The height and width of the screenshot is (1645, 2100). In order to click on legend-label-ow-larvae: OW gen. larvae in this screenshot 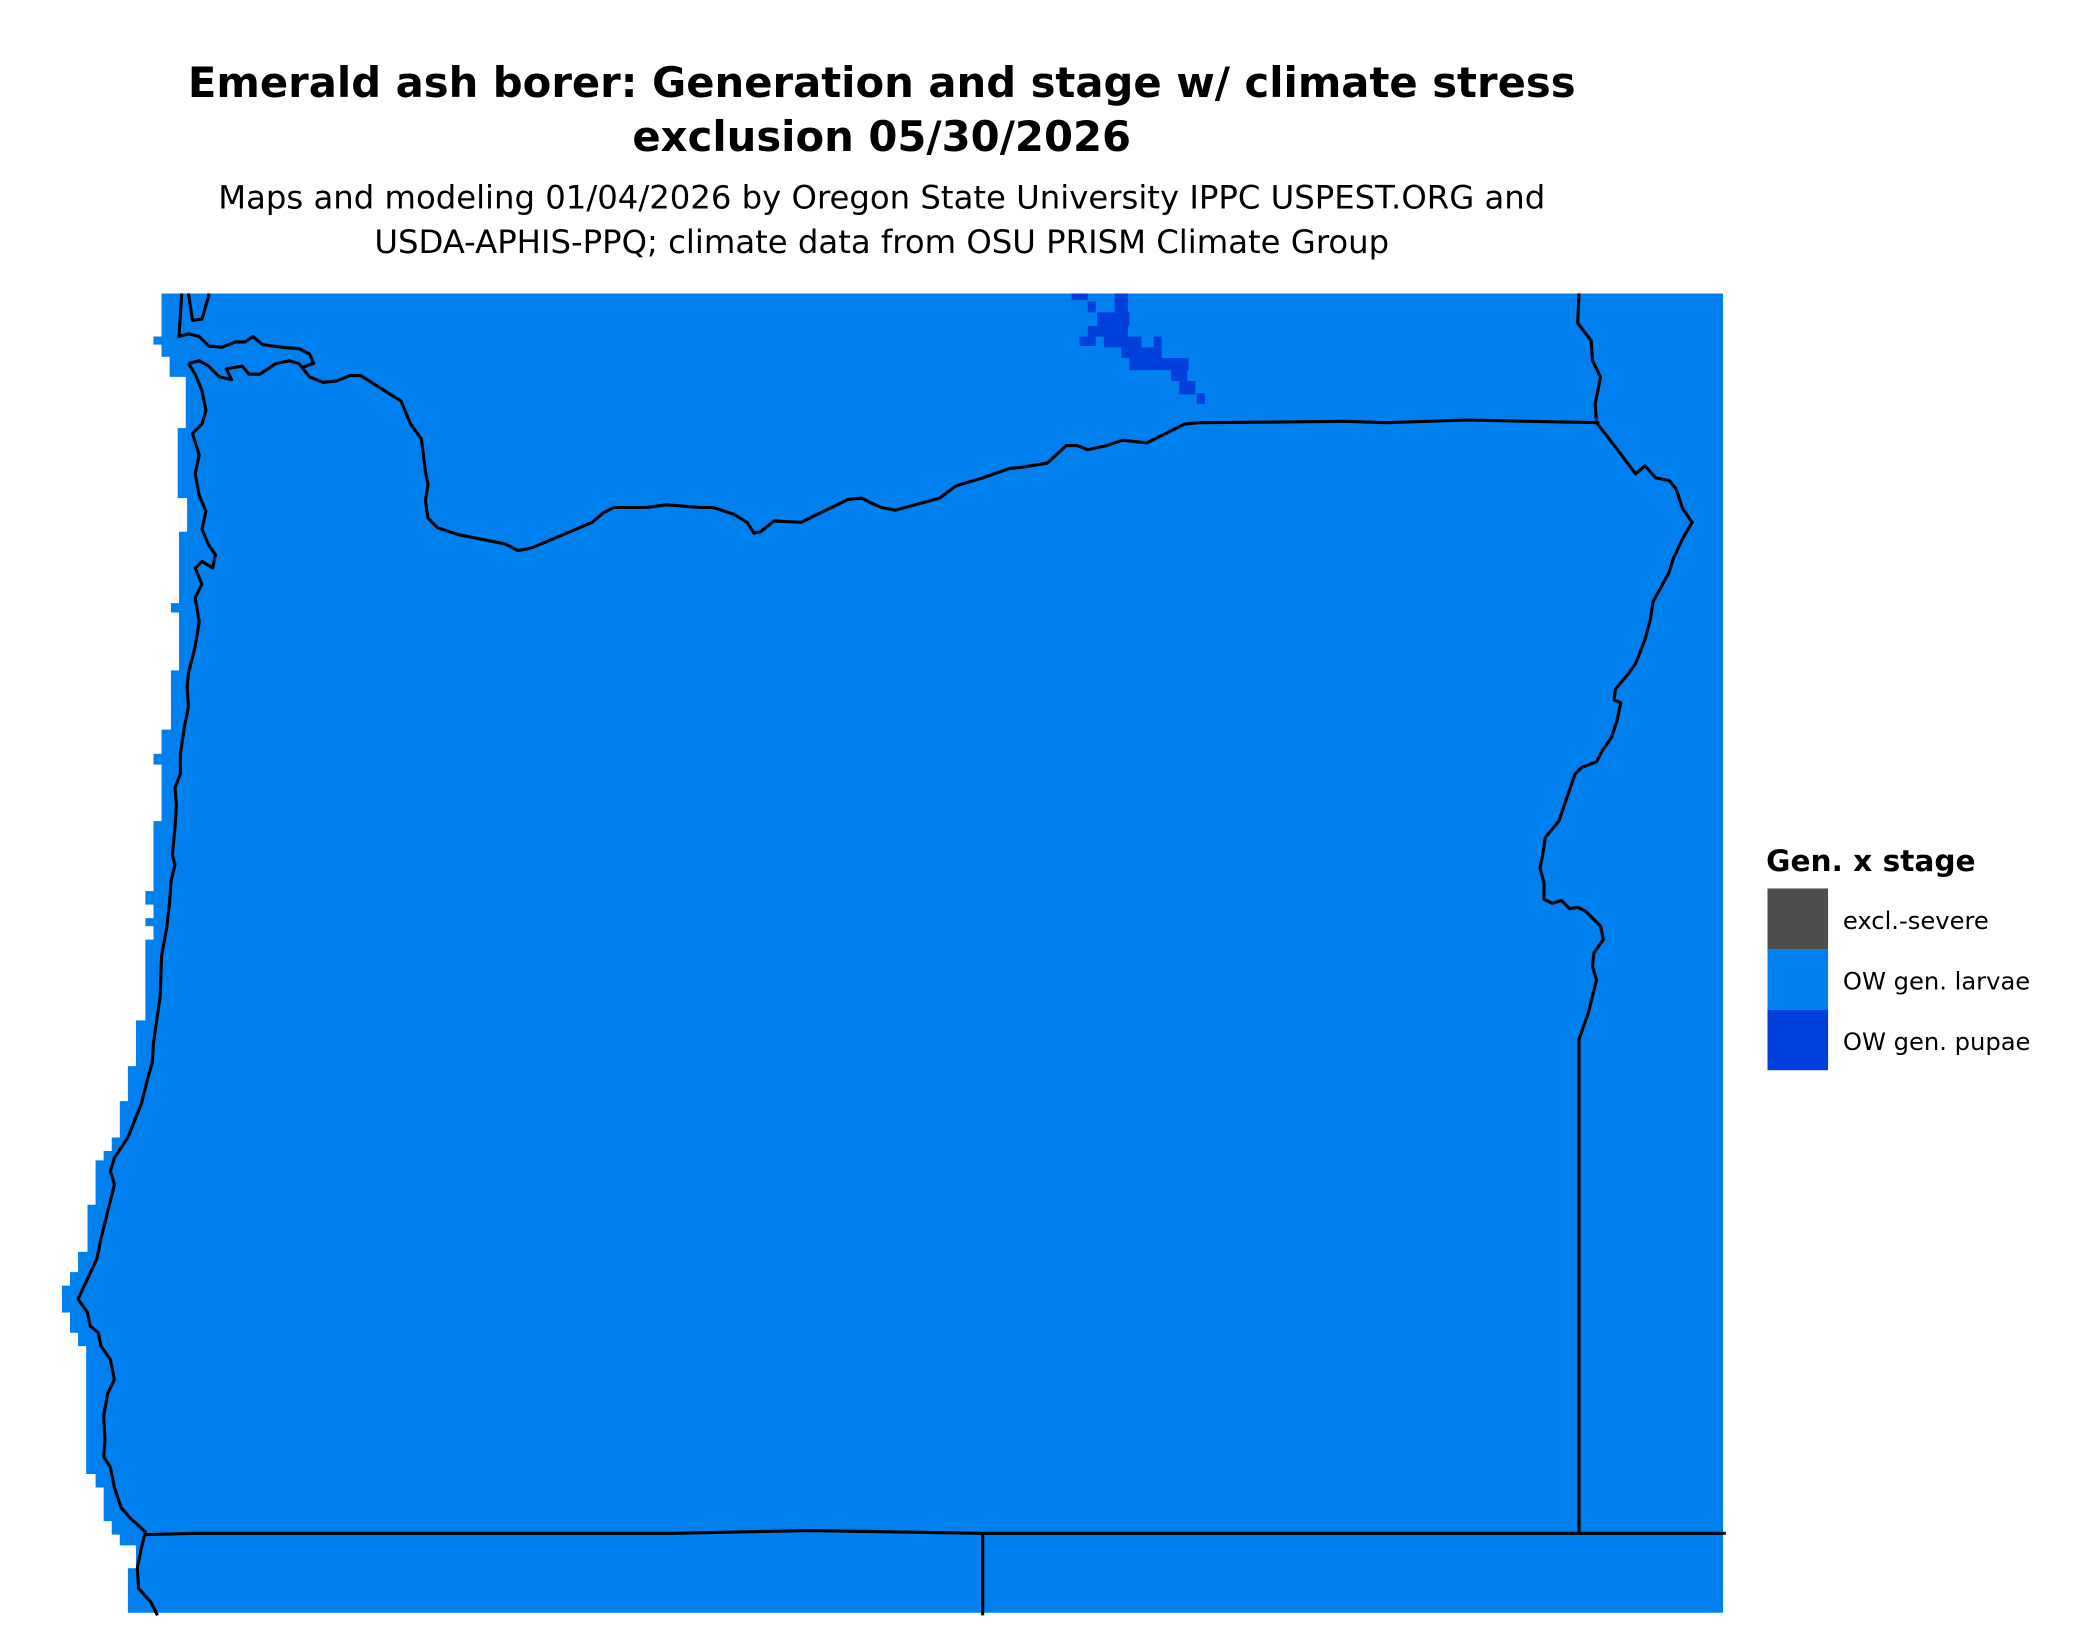, I will do `click(1936, 981)`.